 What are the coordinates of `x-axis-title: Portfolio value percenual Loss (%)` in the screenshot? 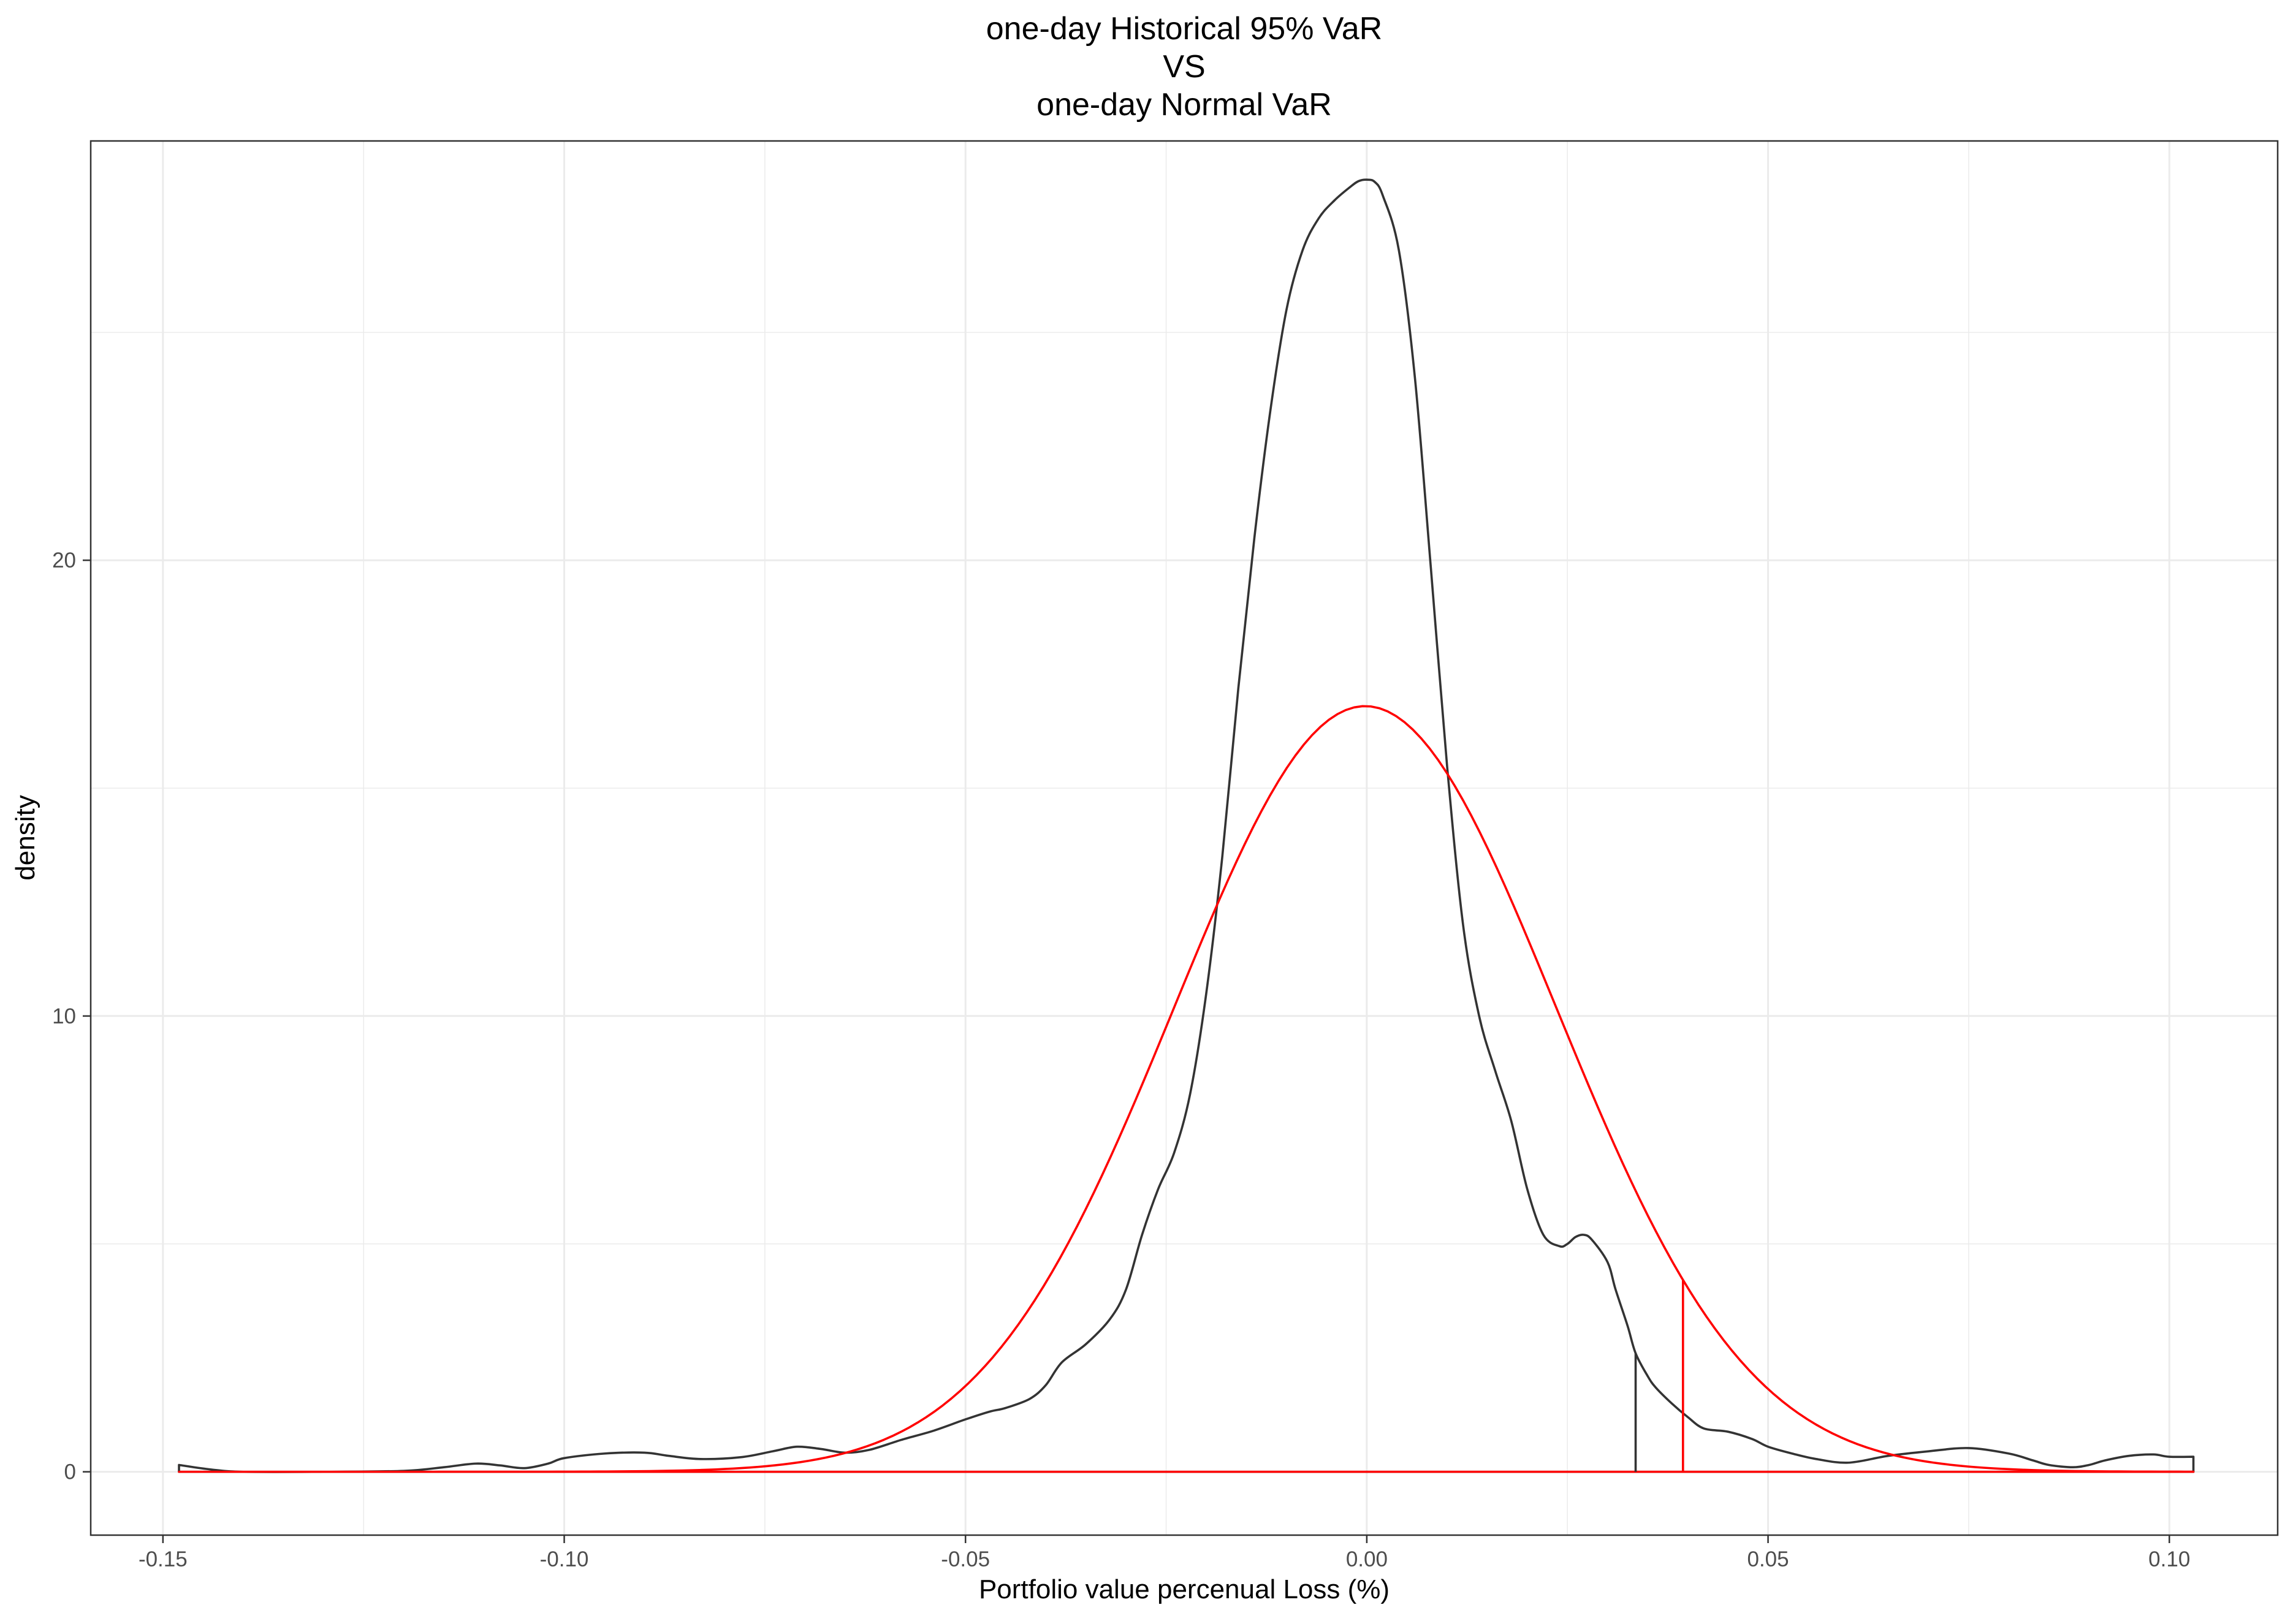 It's located at (1184, 1589).